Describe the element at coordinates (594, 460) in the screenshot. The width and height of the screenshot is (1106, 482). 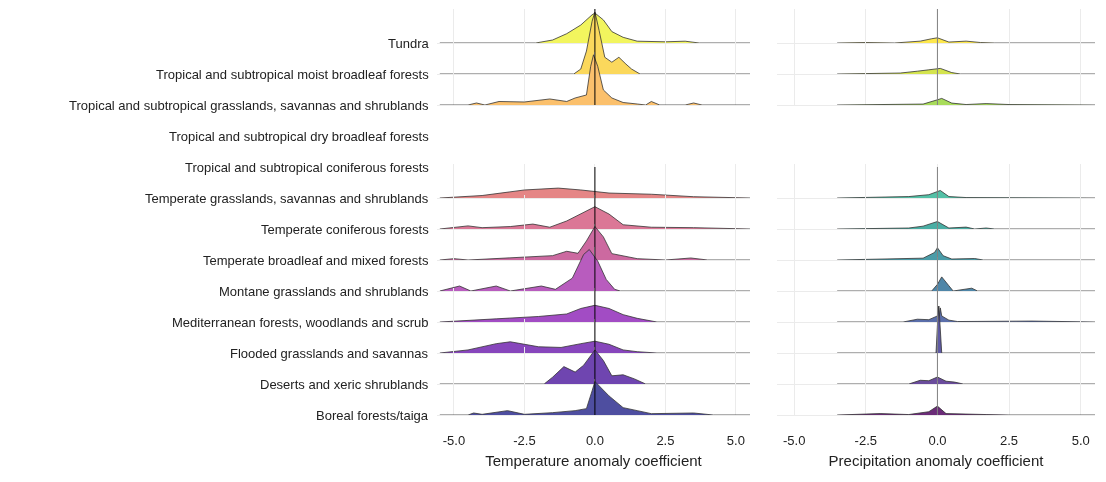
I see `x-axis-title: Temperature anomaly coefficient` at that location.